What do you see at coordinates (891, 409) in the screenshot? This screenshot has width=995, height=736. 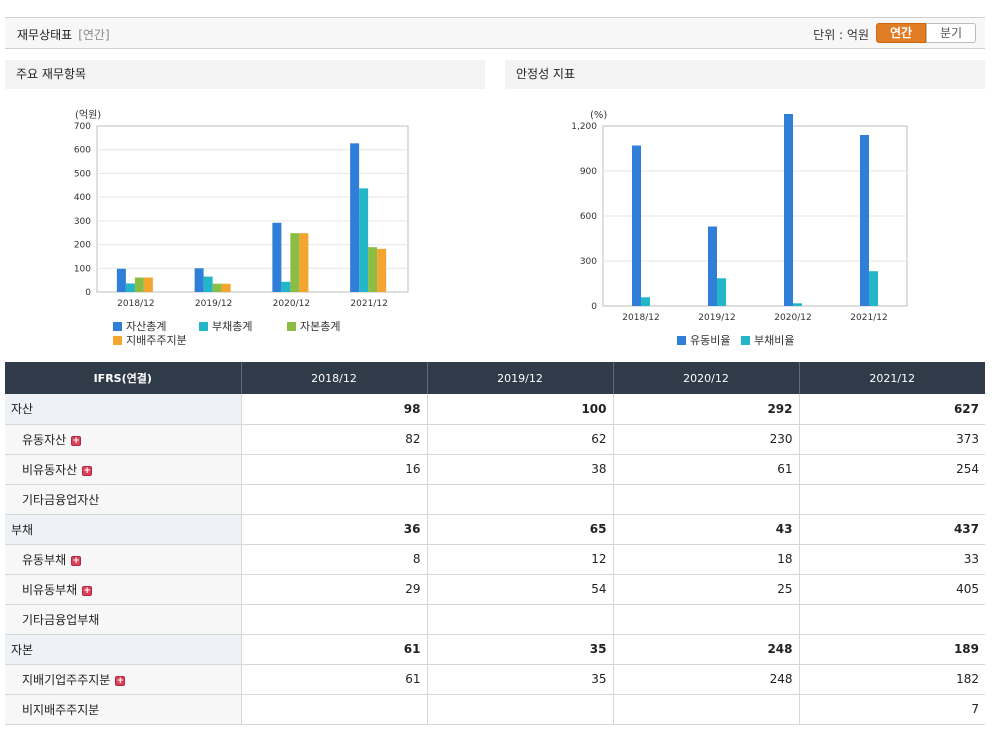 I see `cell-value: 627` at bounding box center [891, 409].